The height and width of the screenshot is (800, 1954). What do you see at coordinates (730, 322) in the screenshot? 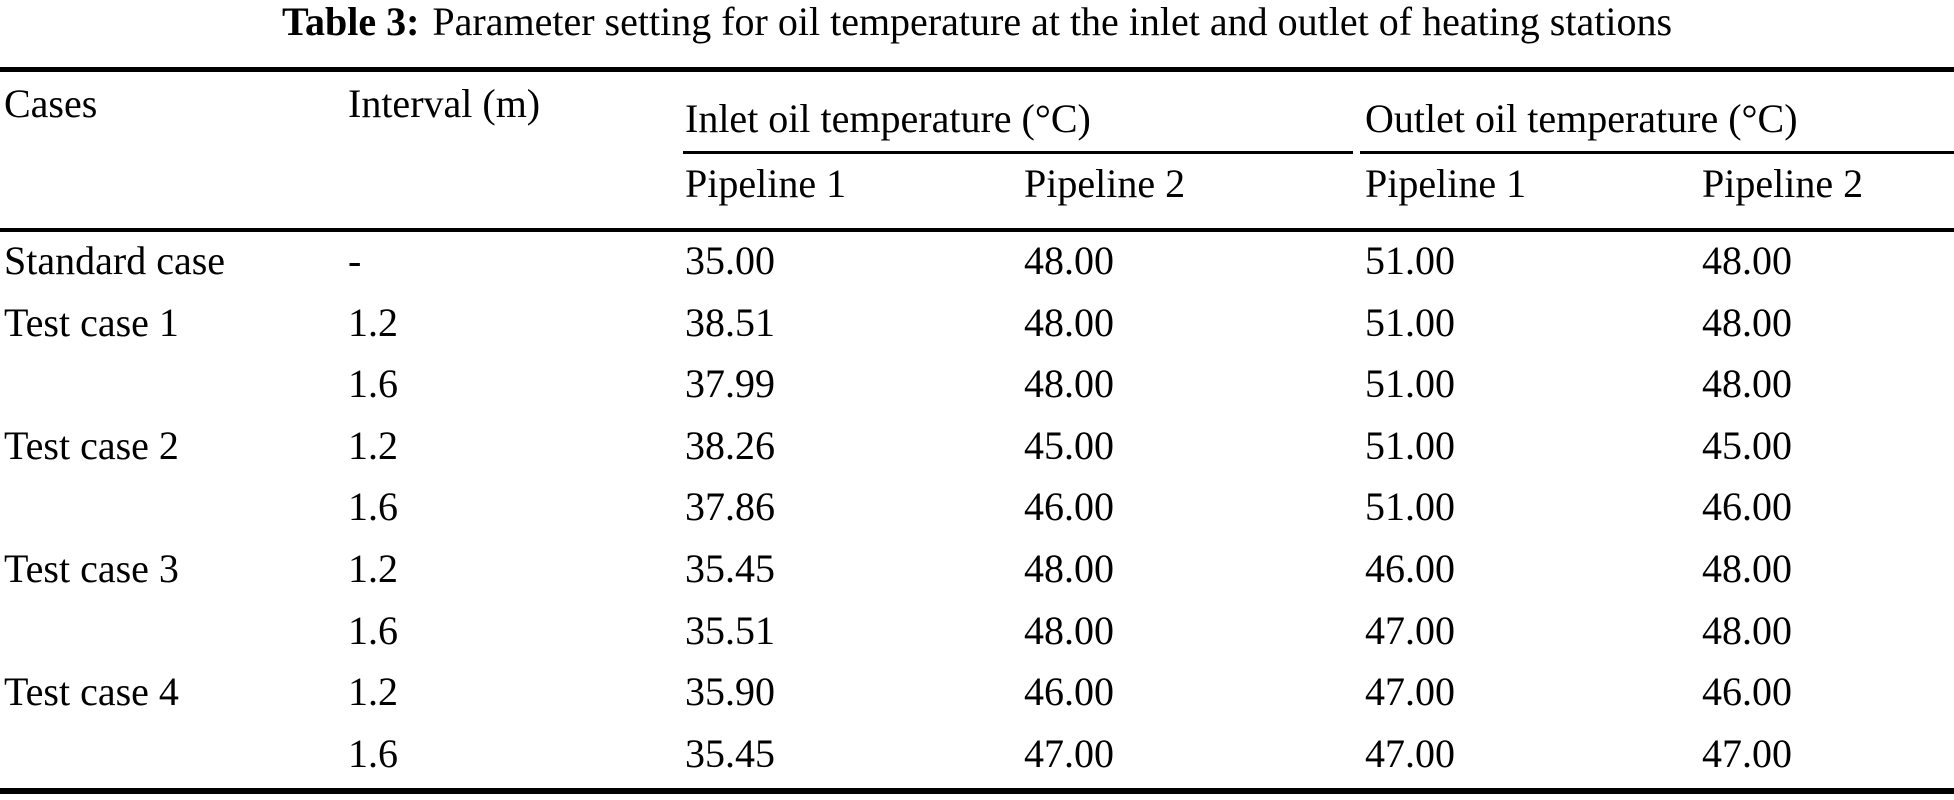
I see `table-cell-inlet-p1: 38.51` at bounding box center [730, 322].